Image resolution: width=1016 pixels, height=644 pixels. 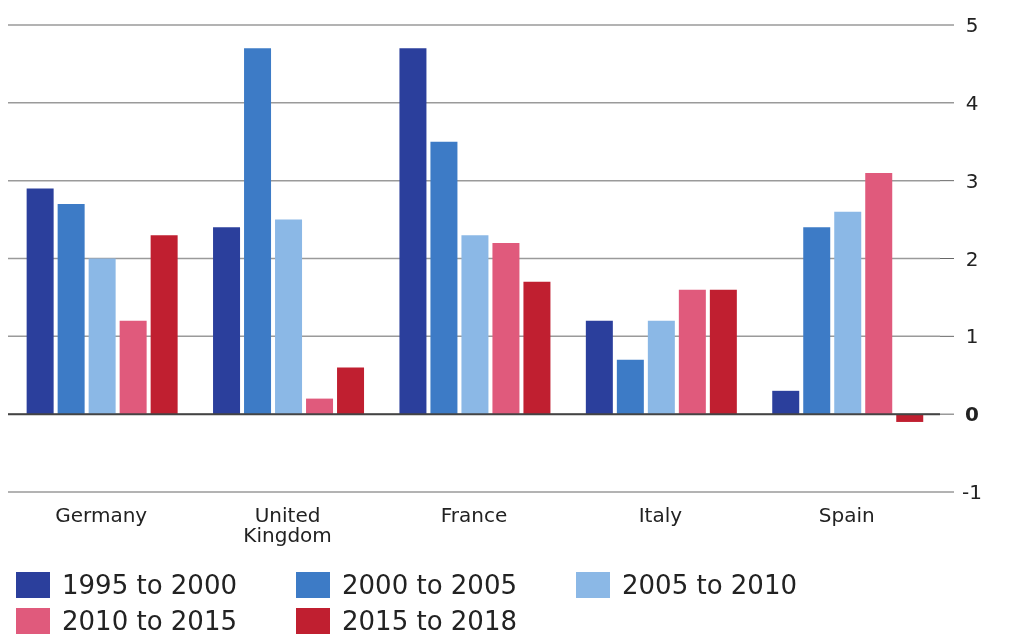 I want to click on y-tick-label: 1, so click(x=972, y=336).